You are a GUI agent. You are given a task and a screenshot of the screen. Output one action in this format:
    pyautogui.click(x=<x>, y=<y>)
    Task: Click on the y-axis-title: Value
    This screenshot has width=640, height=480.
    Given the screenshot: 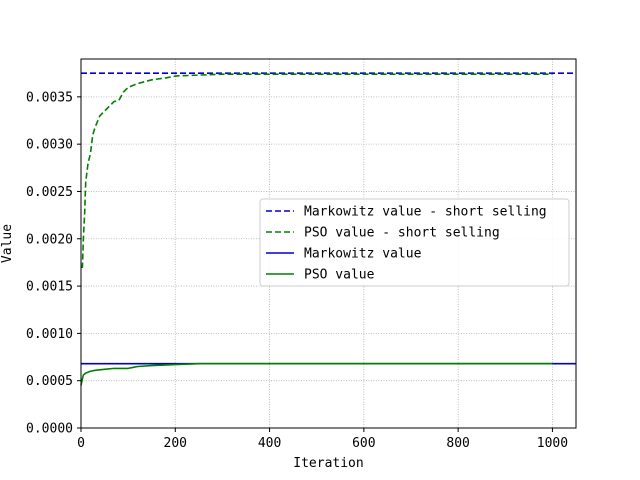 What is the action you would take?
    pyautogui.click(x=7, y=243)
    